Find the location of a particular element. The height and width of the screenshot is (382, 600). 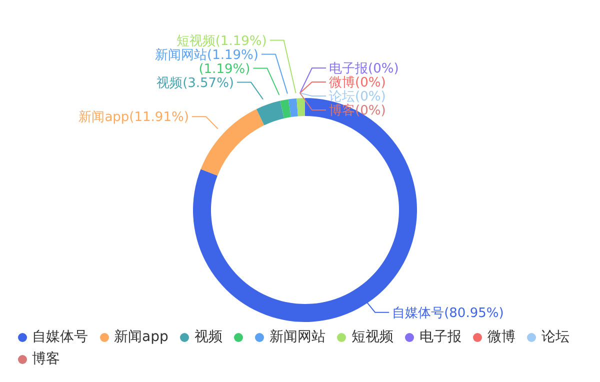

category-label: 视频(3.57%) is located at coordinates (195, 83).